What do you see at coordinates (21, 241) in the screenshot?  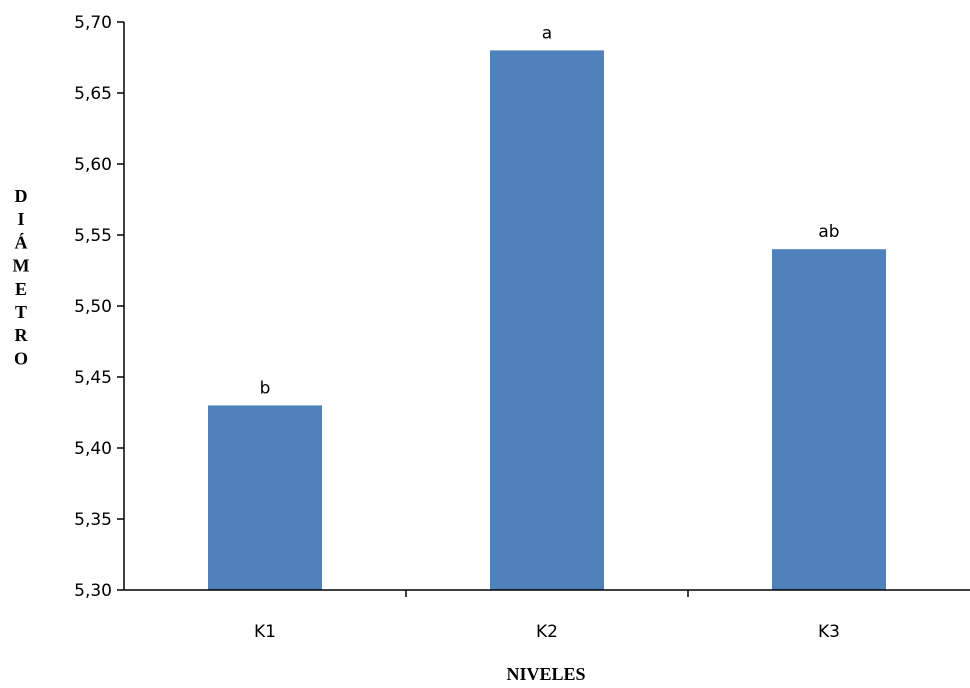 I see `y-axis-title-letter: Á` at bounding box center [21, 241].